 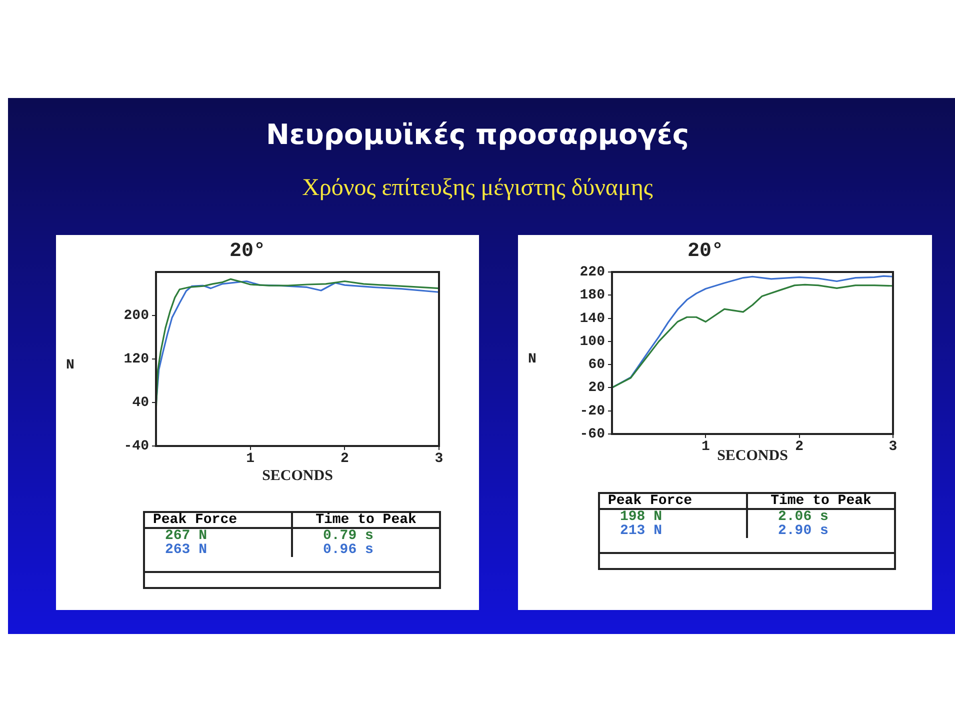 What do you see at coordinates (592, 434) in the screenshot?
I see `y-tick-label: -60` at bounding box center [592, 434].